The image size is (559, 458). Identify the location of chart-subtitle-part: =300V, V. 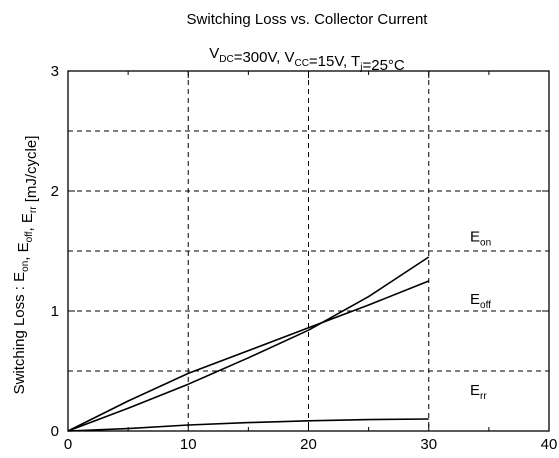
(264, 57).